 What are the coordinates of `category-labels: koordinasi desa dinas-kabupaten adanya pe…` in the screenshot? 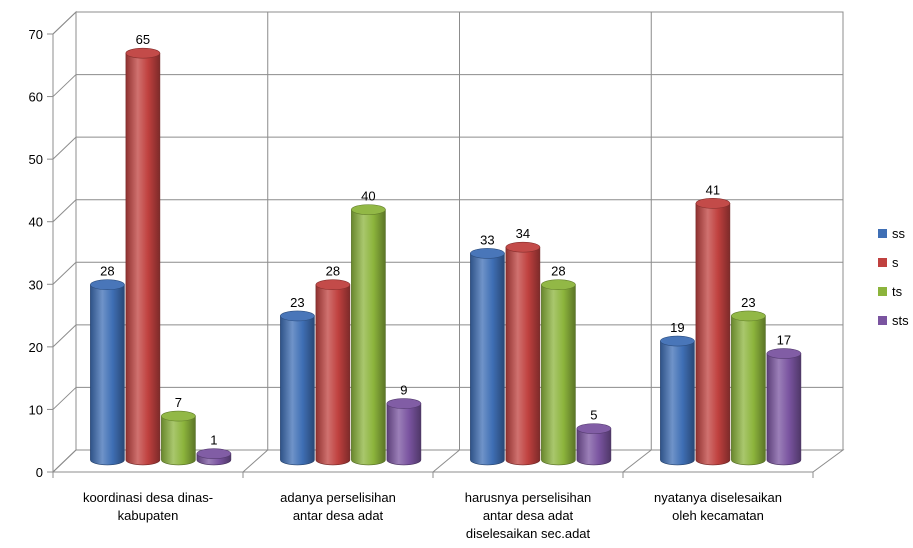 It's located at (432, 515).